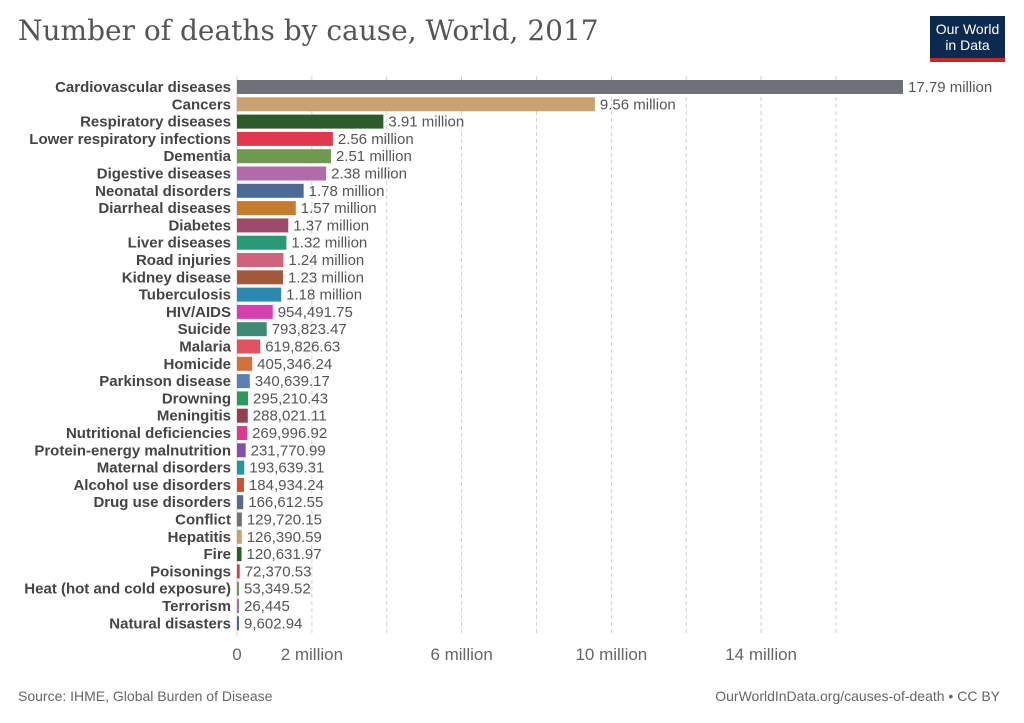 The image size is (1024, 723). What do you see at coordinates (130, 139) in the screenshot?
I see `bar-category-label: Lower respiratory infections` at bounding box center [130, 139].